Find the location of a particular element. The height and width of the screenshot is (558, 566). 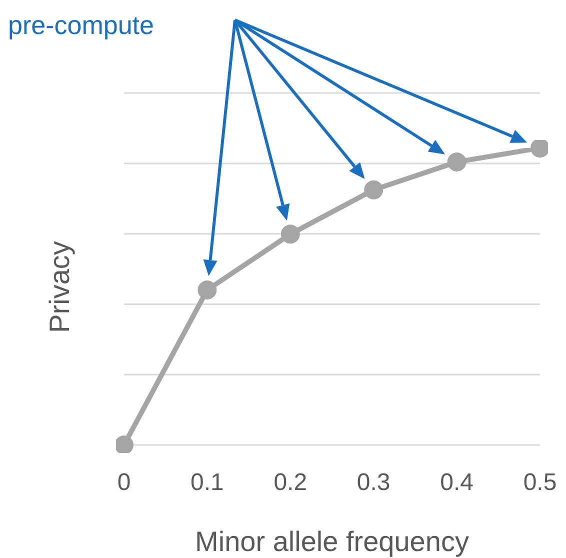

x-tick-label: 0.4 is located at coordinates (457, 482).